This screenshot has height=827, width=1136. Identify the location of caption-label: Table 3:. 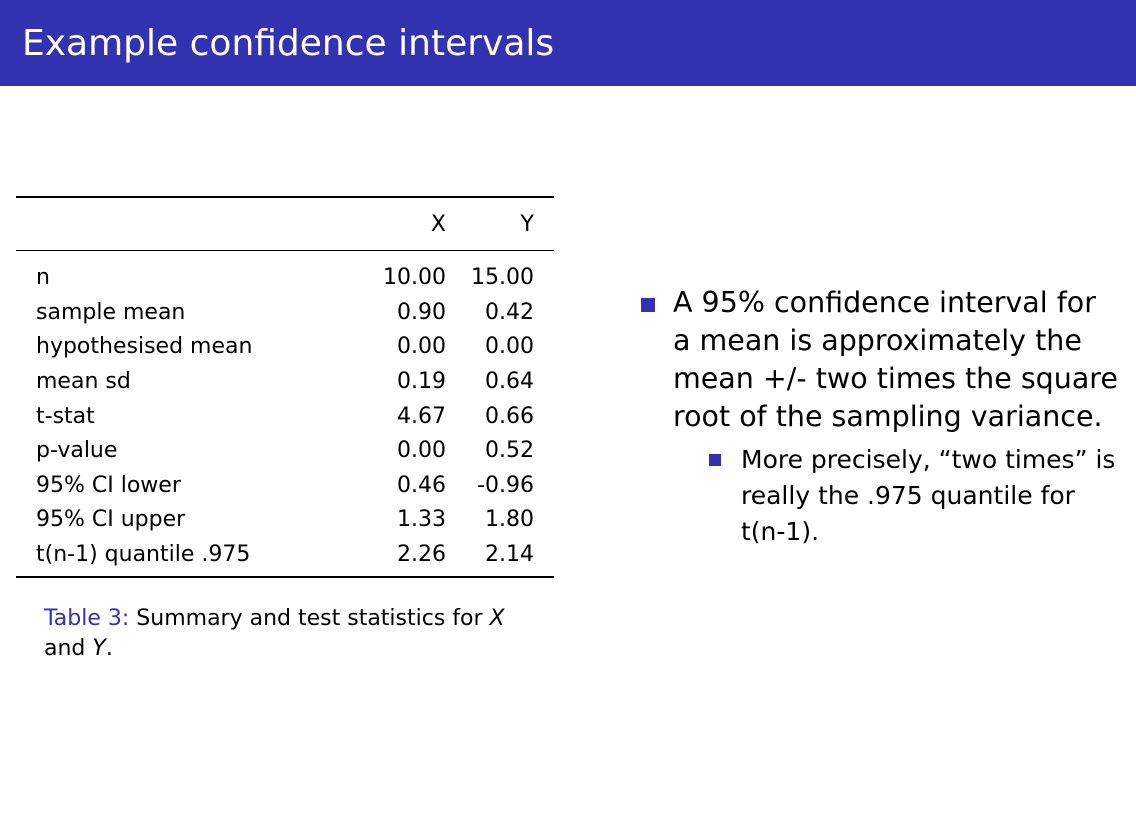
(87, 618).